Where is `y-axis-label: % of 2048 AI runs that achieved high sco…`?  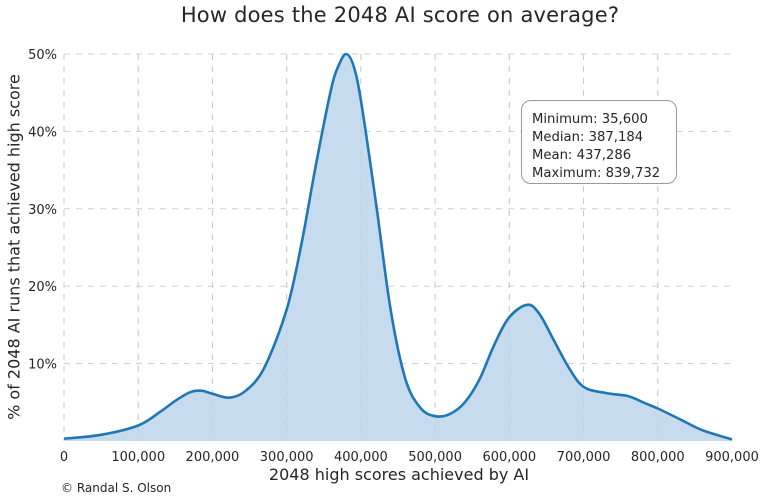
y-axis-label: % of 2048 AI runs that achieved high sco… is located at coordinates (14, 247).